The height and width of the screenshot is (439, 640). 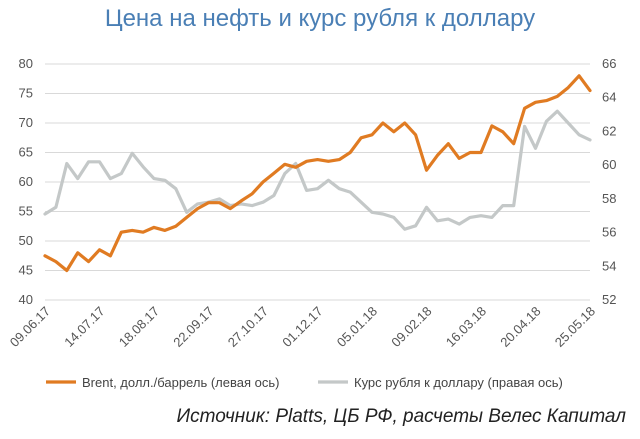 I want to click on x-tick-label: 27.10.17, so click(x=248, y=327).